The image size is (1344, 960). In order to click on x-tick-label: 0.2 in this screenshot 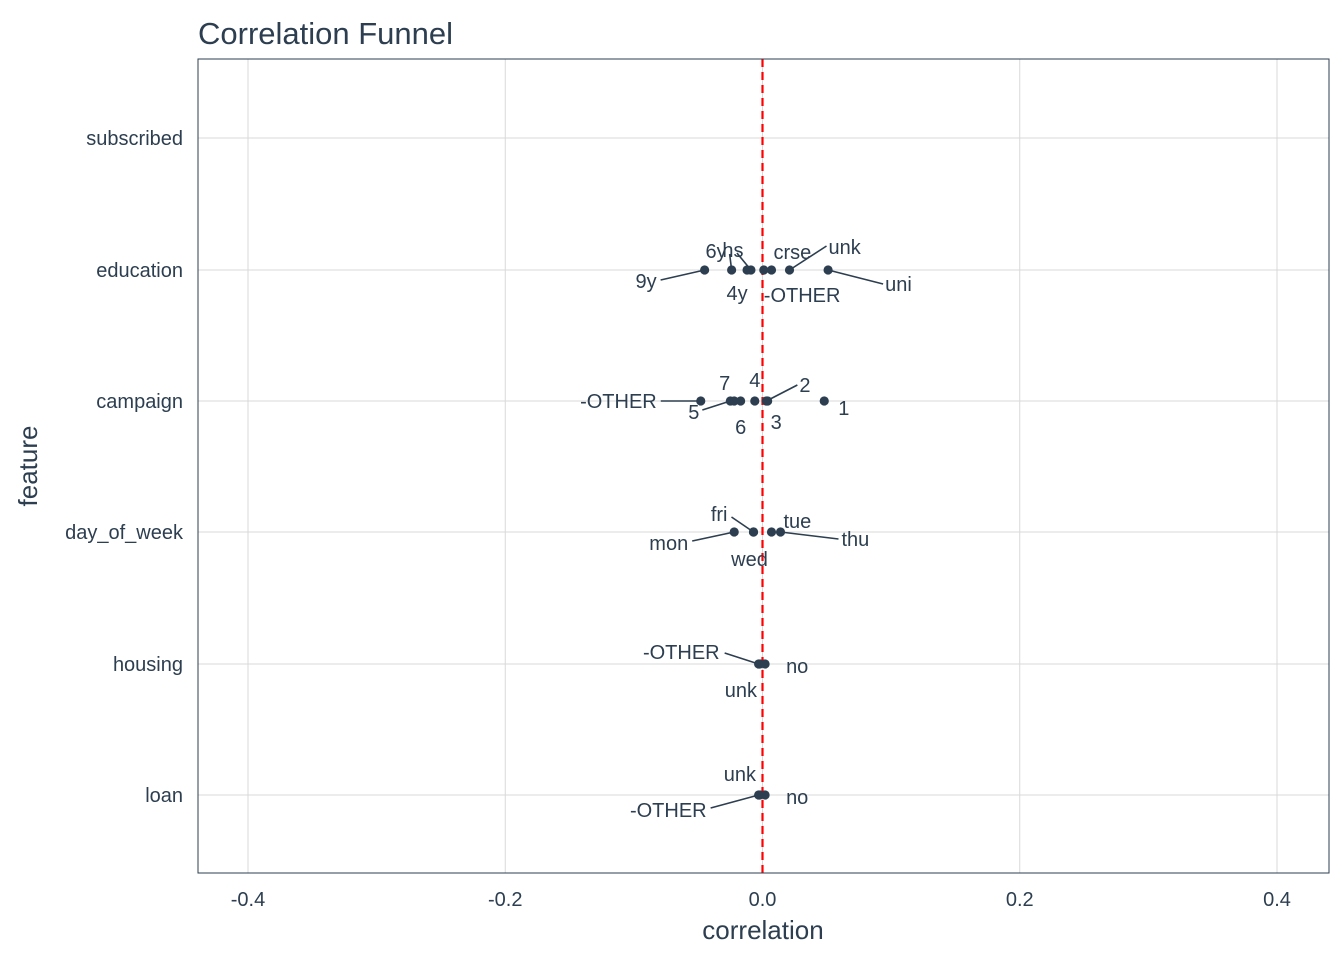, I will do `click(1020, 900)`.